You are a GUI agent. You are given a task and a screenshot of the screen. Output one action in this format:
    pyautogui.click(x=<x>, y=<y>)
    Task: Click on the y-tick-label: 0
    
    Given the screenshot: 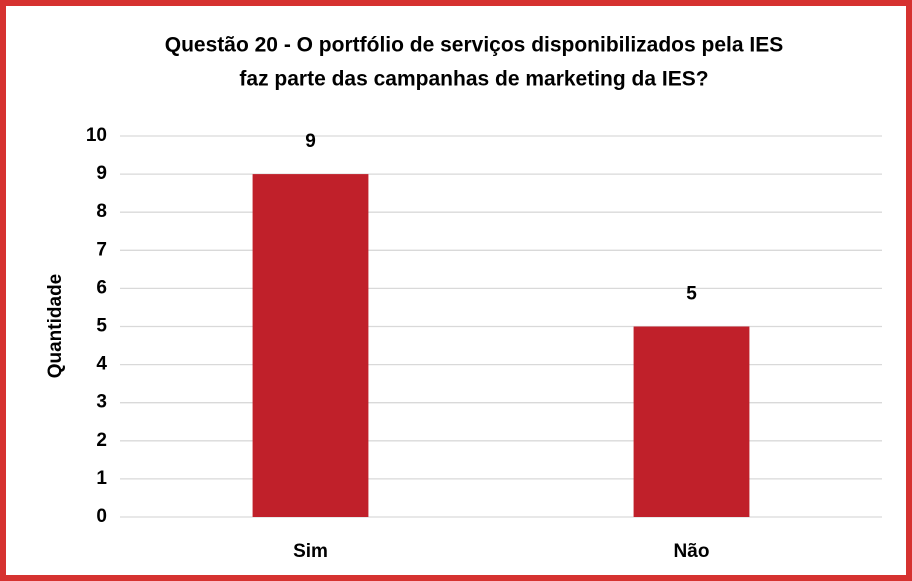 What is the action you would take?
    pyautogui.click(x=101, y=516)
    